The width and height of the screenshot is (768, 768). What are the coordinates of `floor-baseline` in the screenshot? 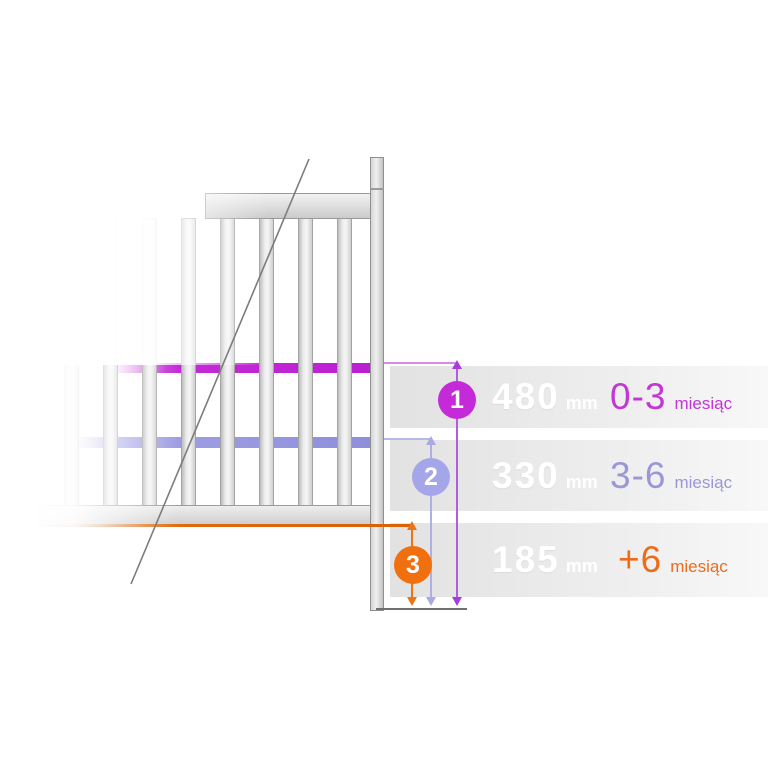 It's located at (421, 609).